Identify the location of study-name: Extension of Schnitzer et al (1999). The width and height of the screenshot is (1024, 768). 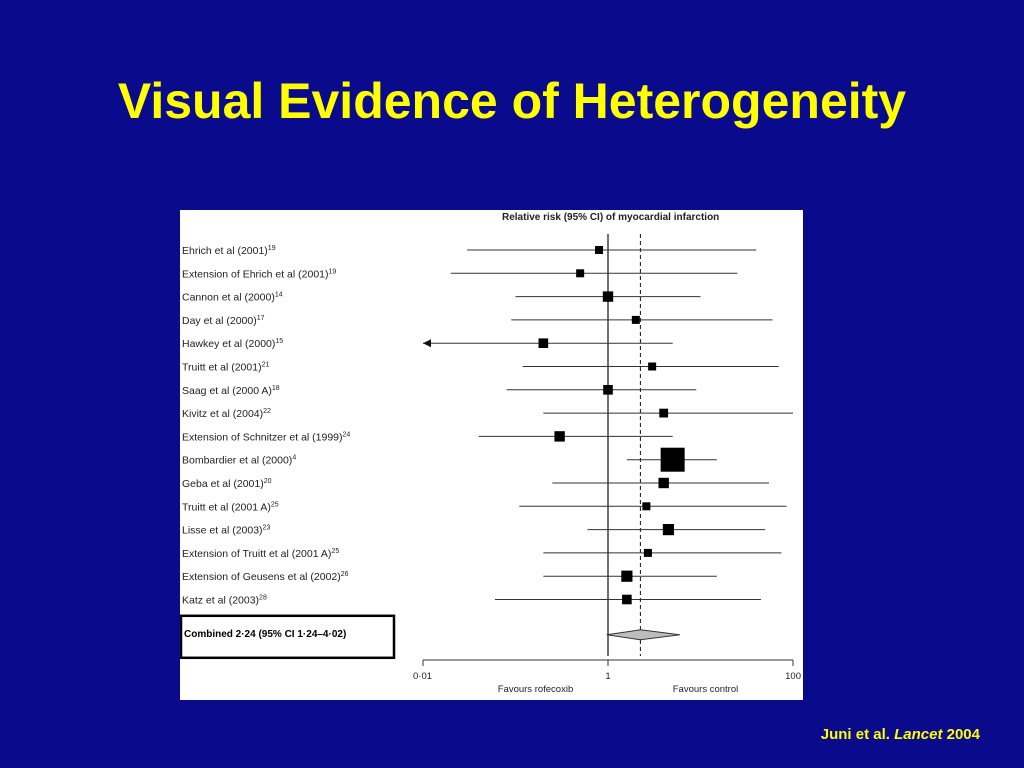
(262, 437).